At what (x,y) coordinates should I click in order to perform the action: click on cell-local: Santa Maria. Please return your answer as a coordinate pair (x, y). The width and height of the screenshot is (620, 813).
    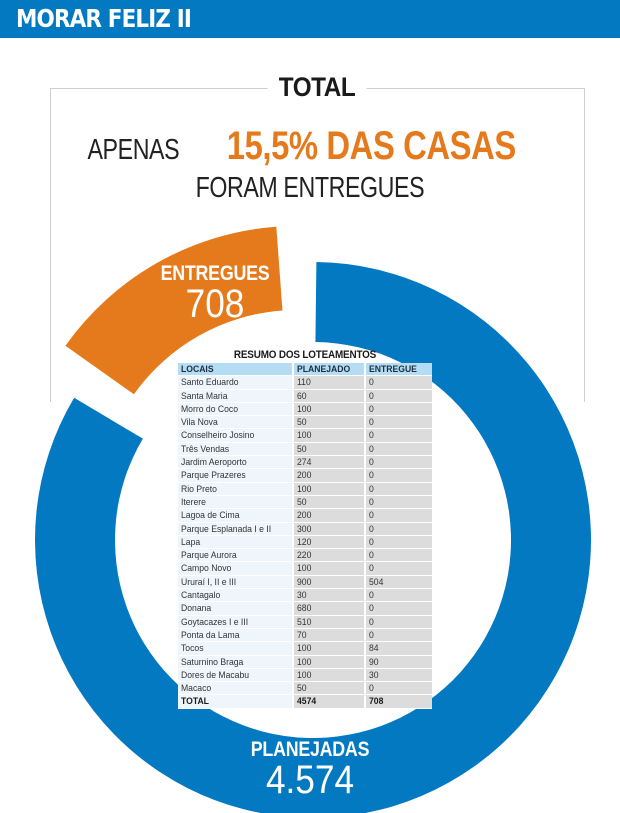
    Looking at the image, I should click on (235, 396).